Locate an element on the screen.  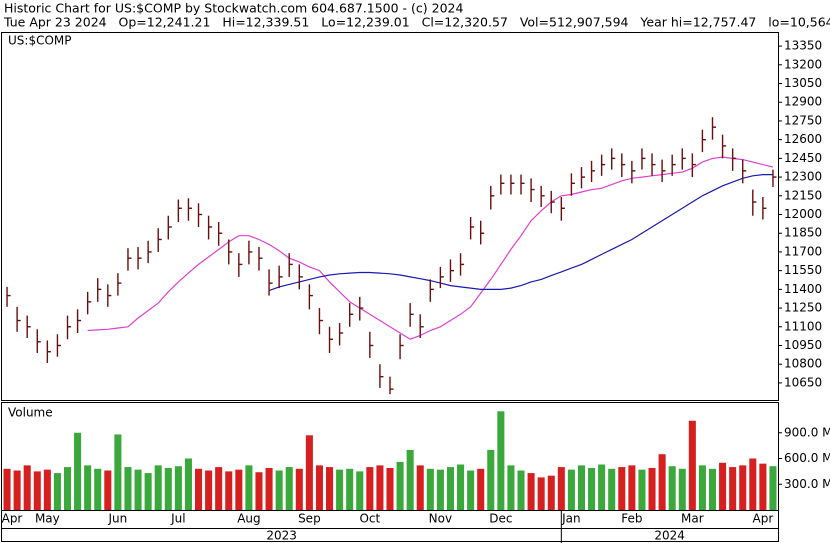
y-tick-label: 900.0 M is located at coordinates (807, 432).